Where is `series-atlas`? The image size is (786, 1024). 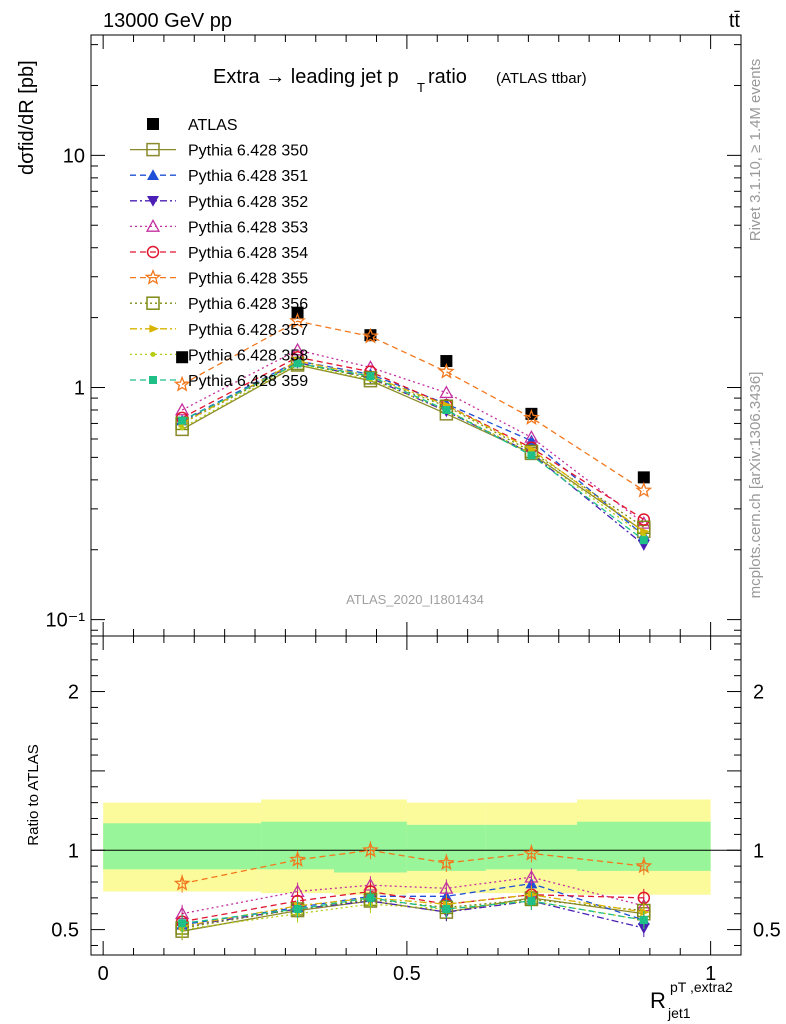 series-atlas is located at coordinates (413, 395).